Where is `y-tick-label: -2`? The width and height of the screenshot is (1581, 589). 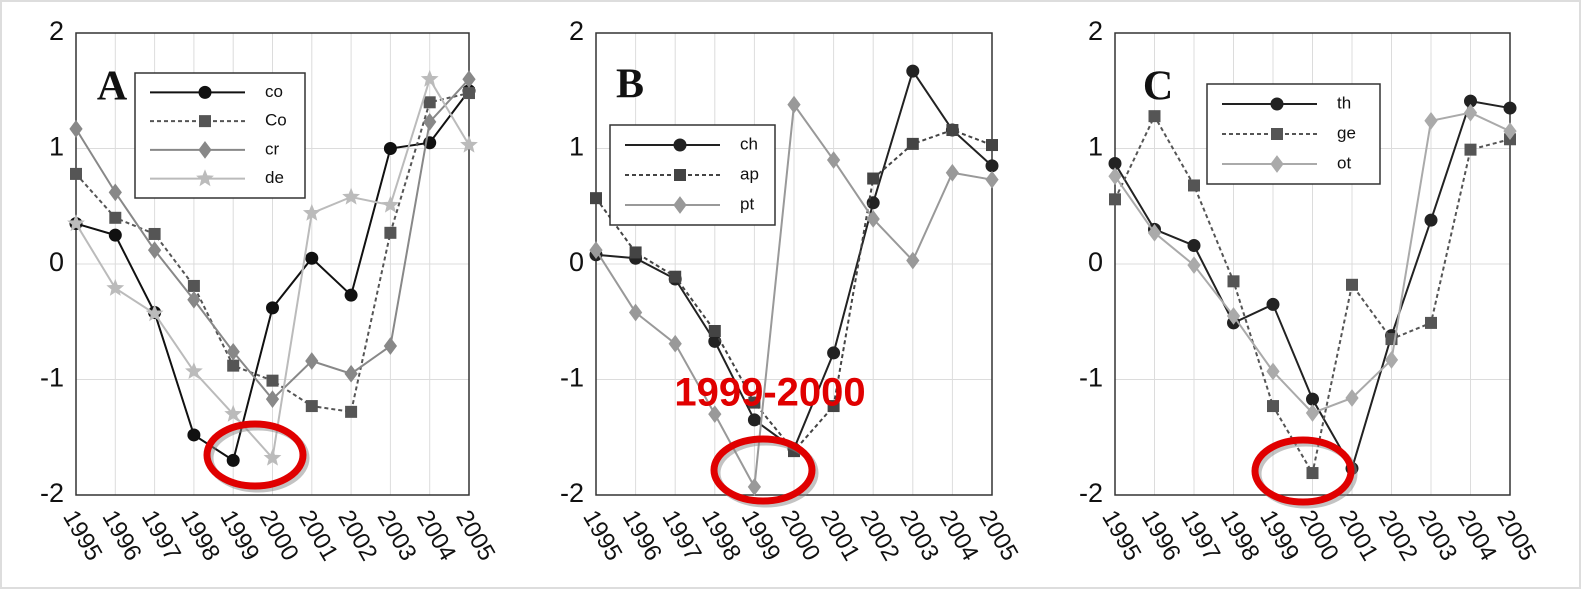
y-tick-label: -2 is located at coordinates (1091, 493).